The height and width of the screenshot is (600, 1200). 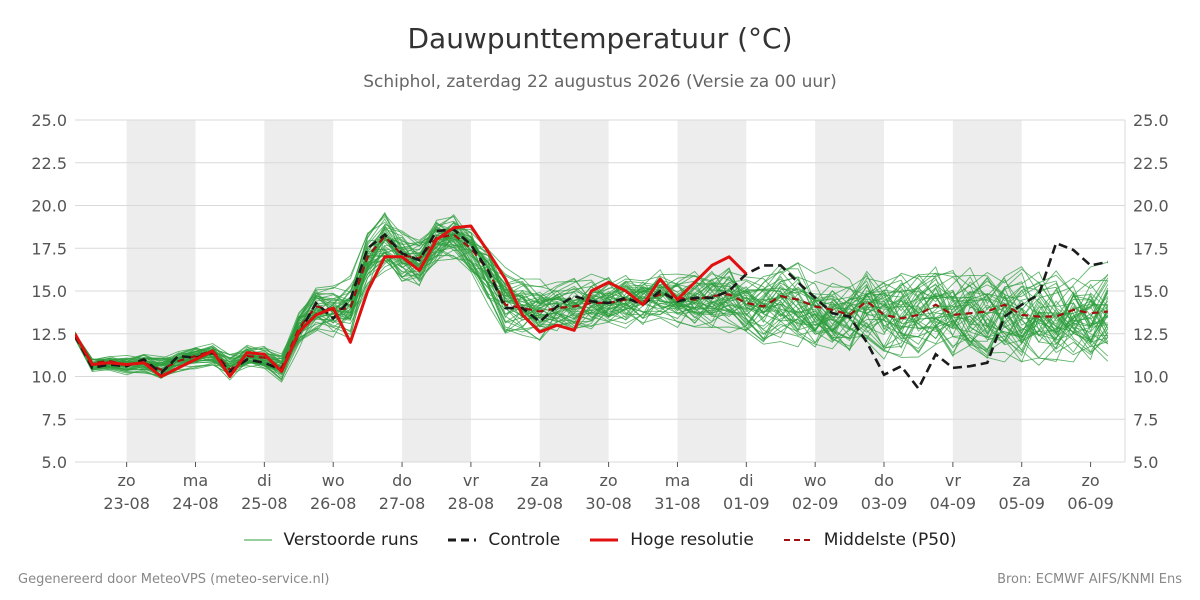 I want to click on legend-swatch-median, so click(x=797, y=540).